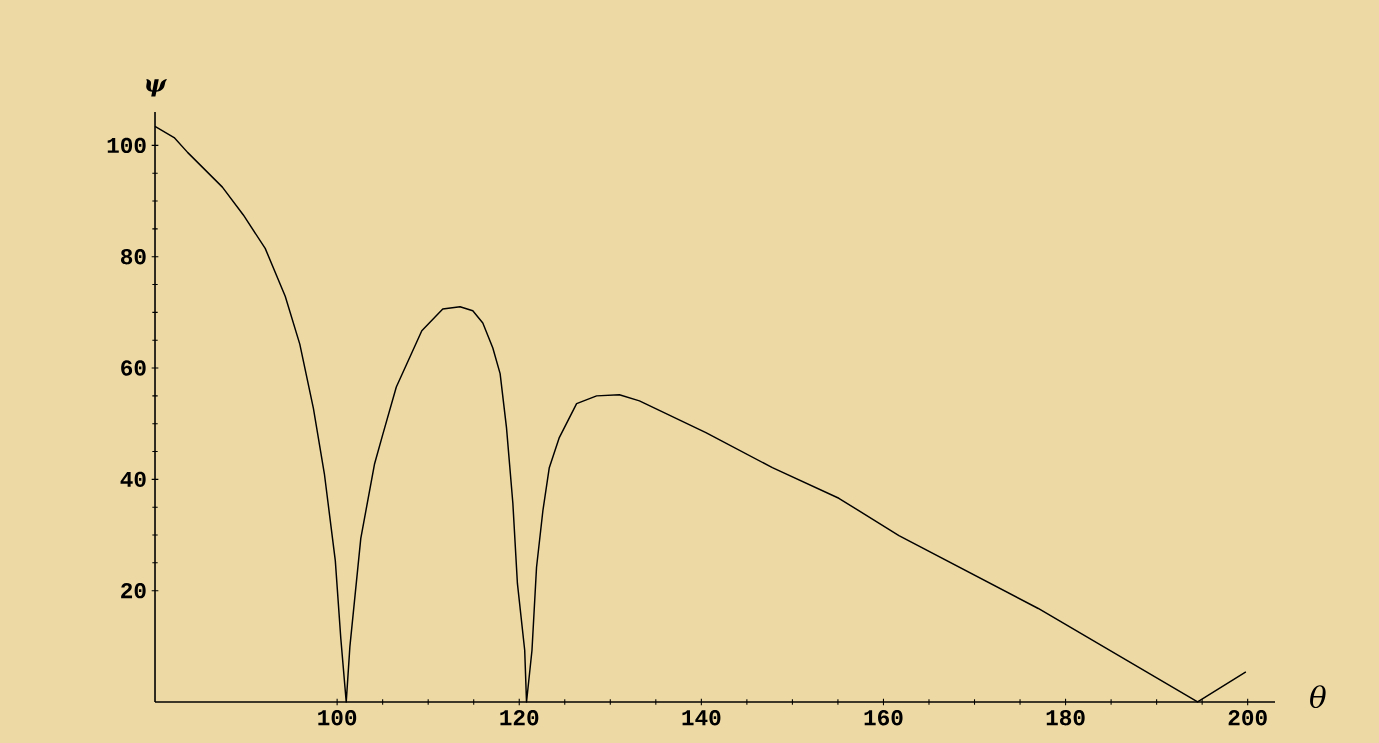 The height and width of the screenshot is (743, 1379). Describe the element at coordinates (126, 145) in the screenshot. I see `y-tick-label: 100` at that location.